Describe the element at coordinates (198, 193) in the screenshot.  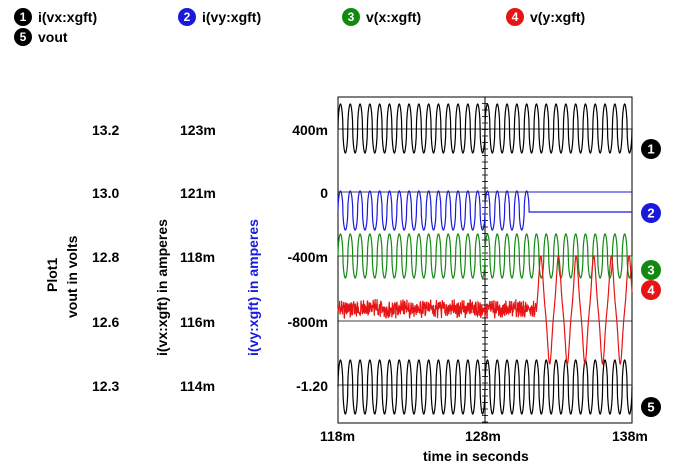
I see `ivx-tick: 121m` at that location.